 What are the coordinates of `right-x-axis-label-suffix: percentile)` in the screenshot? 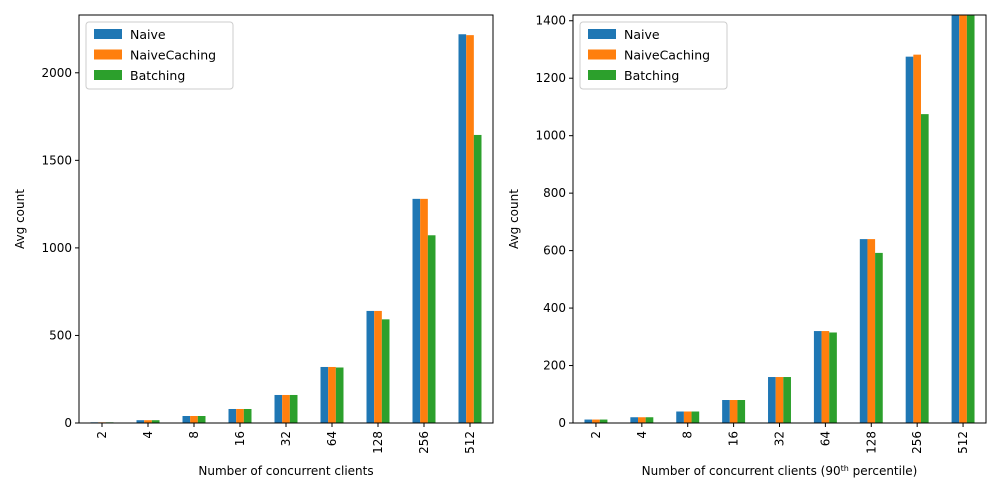 It's located at (883, 471).